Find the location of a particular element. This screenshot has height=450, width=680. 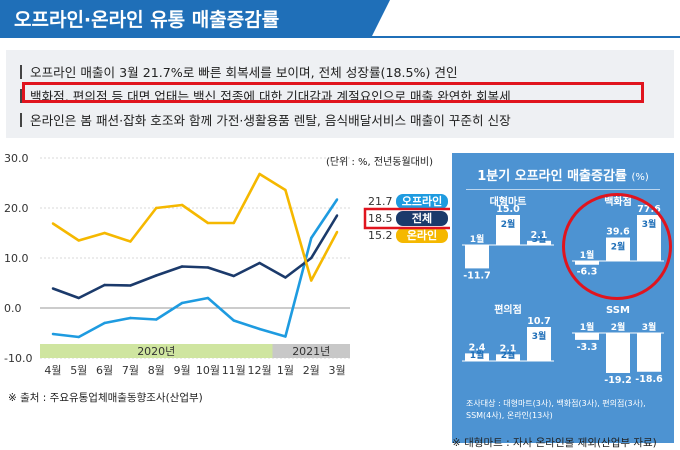

panel-title: 1분기 오프라인 매출증감률 (%) is located at coordinates (563, 174).